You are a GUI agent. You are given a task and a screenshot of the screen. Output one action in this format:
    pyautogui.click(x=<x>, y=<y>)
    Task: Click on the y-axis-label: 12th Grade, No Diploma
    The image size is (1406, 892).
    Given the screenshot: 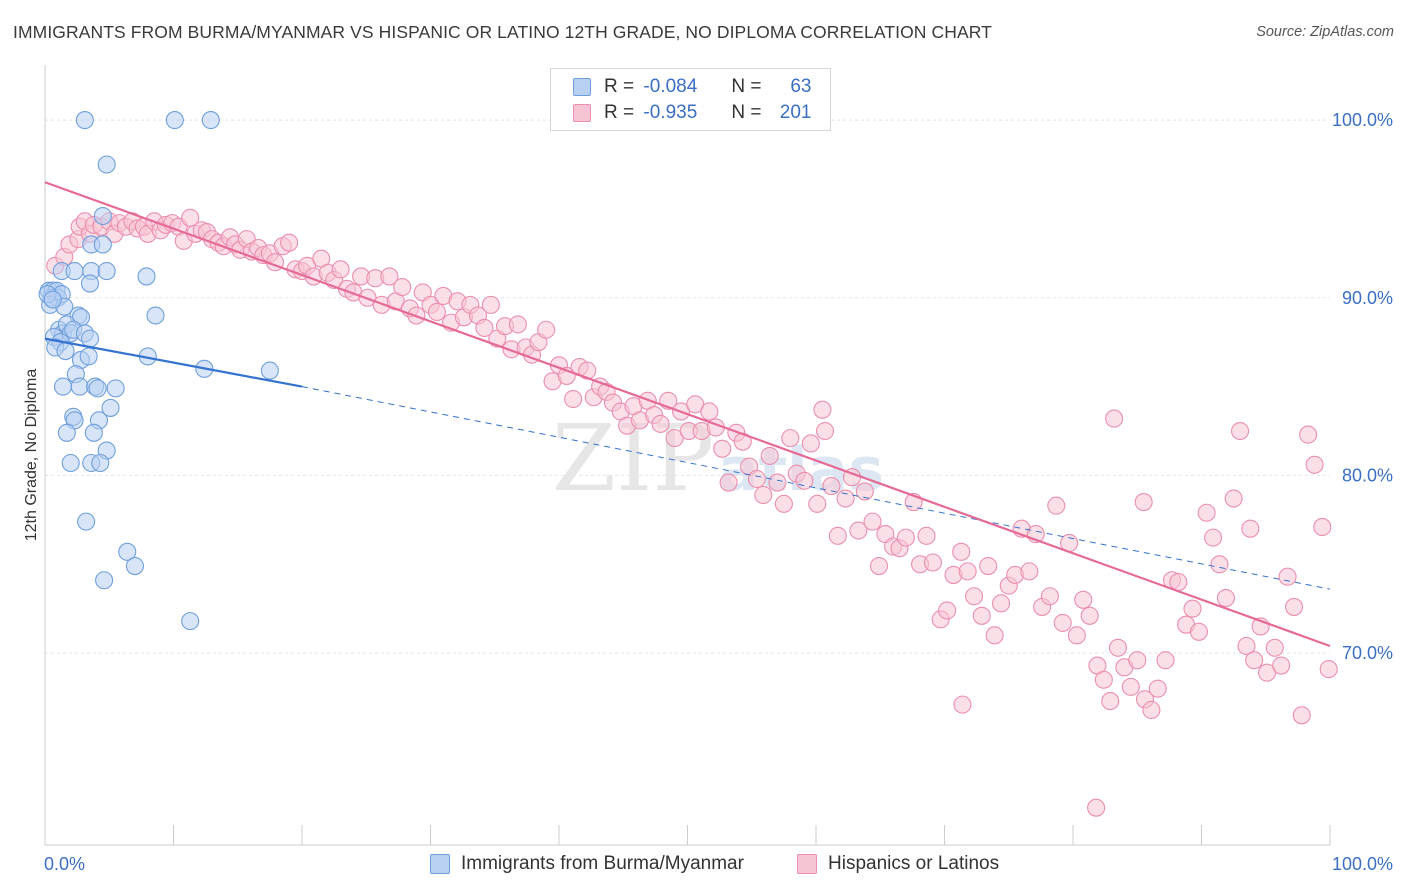 What is the action you would take?
    pyautogui.click(x=31, y=455)
    